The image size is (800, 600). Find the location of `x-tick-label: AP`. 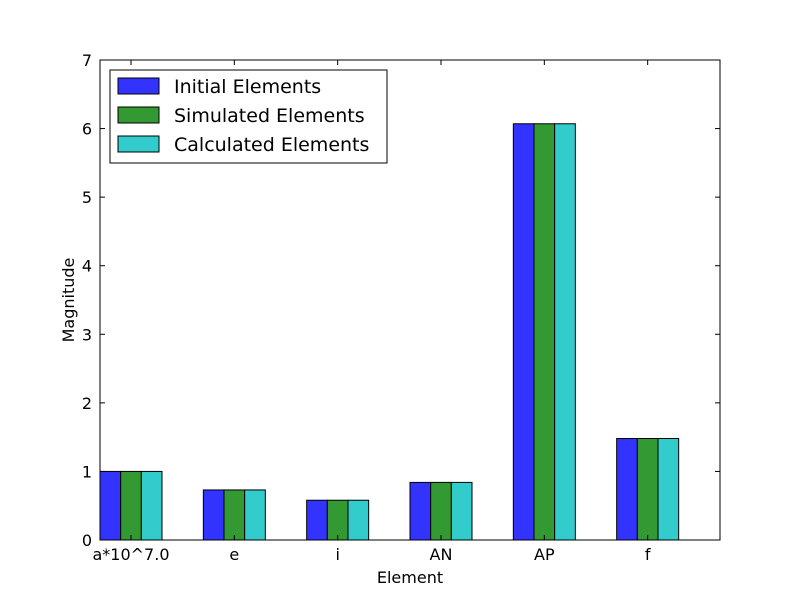

x-tick-label: AP is located at coordinates (544, 554).